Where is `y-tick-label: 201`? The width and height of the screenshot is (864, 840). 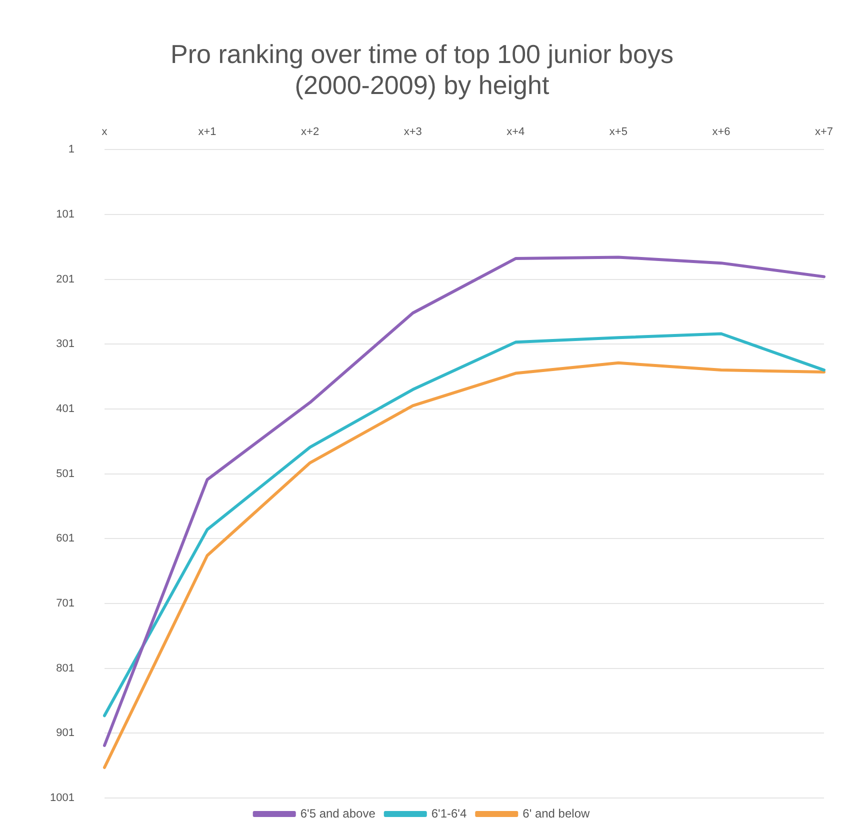 y-tick-label: 201 is located at coordinates (65, 279).